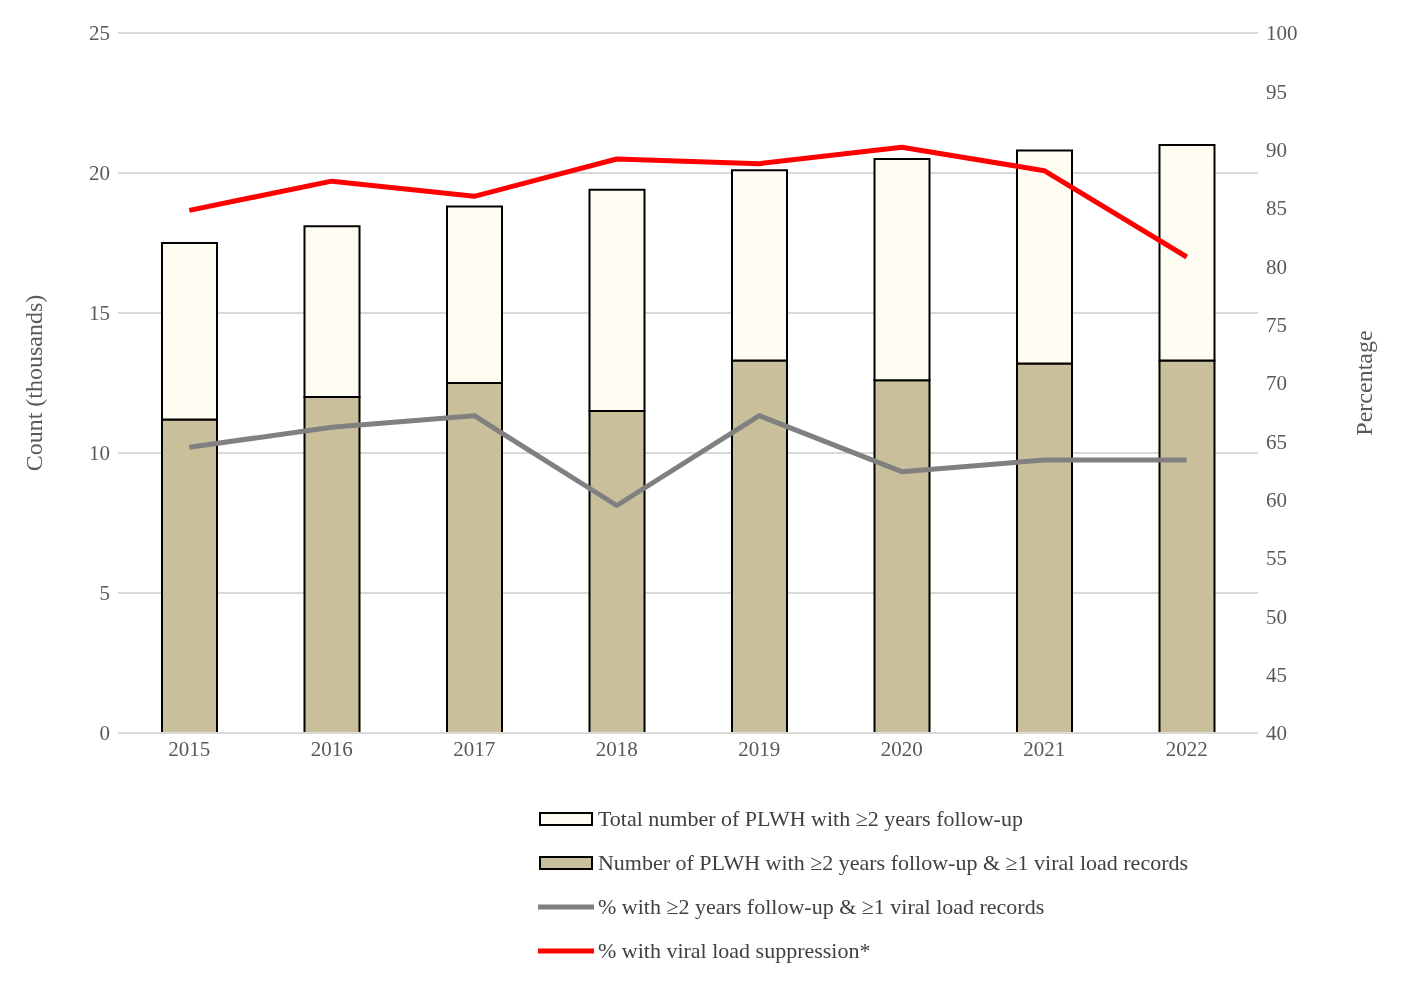 This screenshot has height=1004, width=1407. What do you see at coordinates (759, 748) in the screenshot?
I see `x-tick-label: 2019` at bounding box center [759, 748].